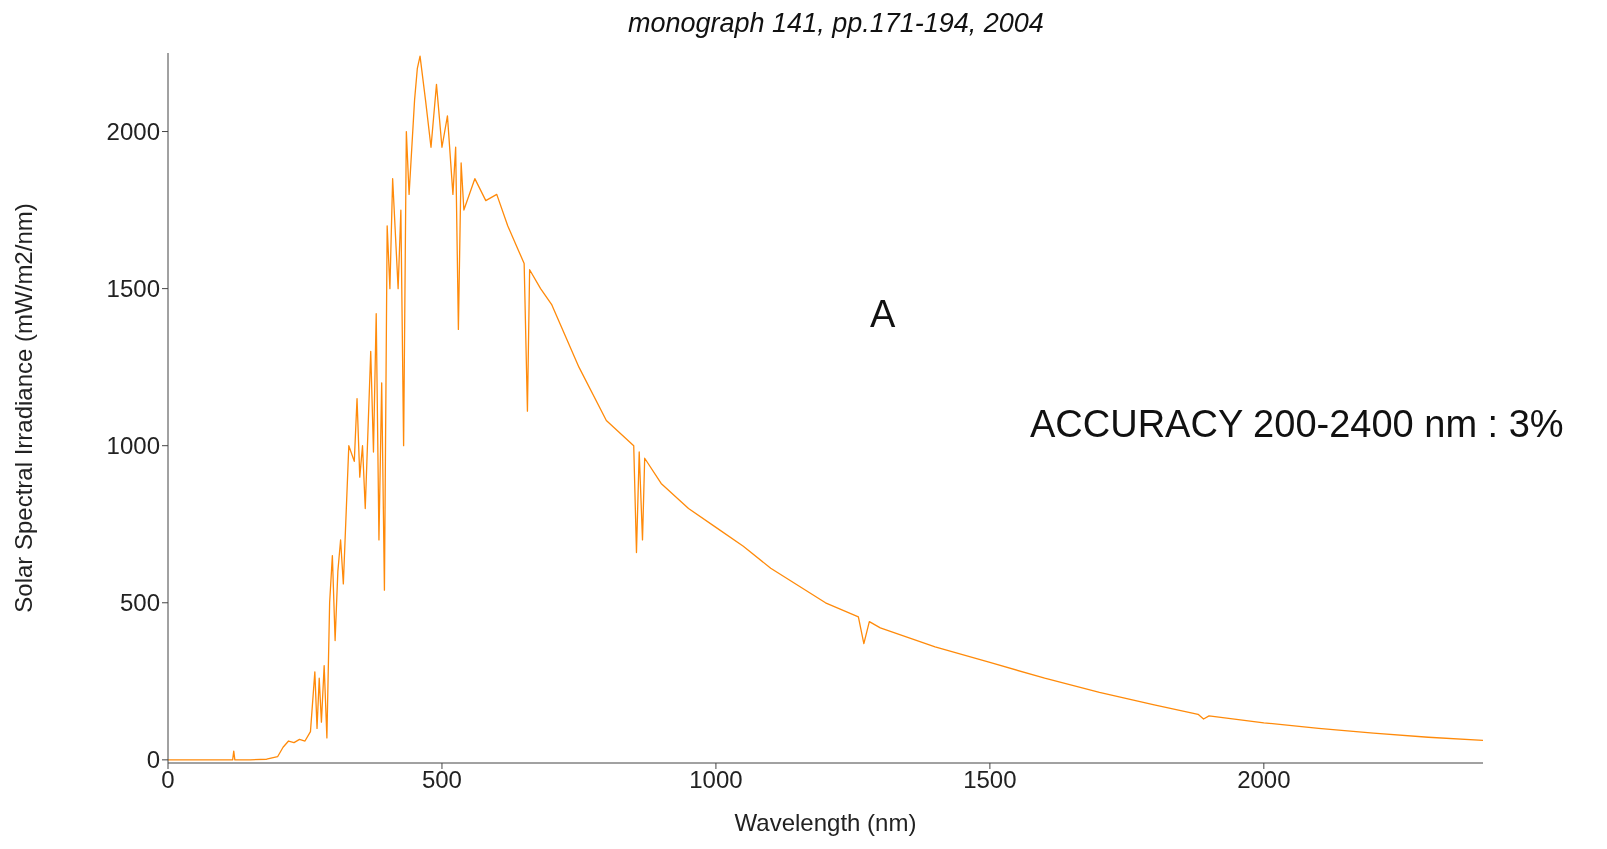 Image resolution: width=1607 pixels, height=849 pixels. What do you see at coordinates (1264, 780) in the screenshot?
I see `x-tick-label: 2000` at bounding box center [1264, 780].